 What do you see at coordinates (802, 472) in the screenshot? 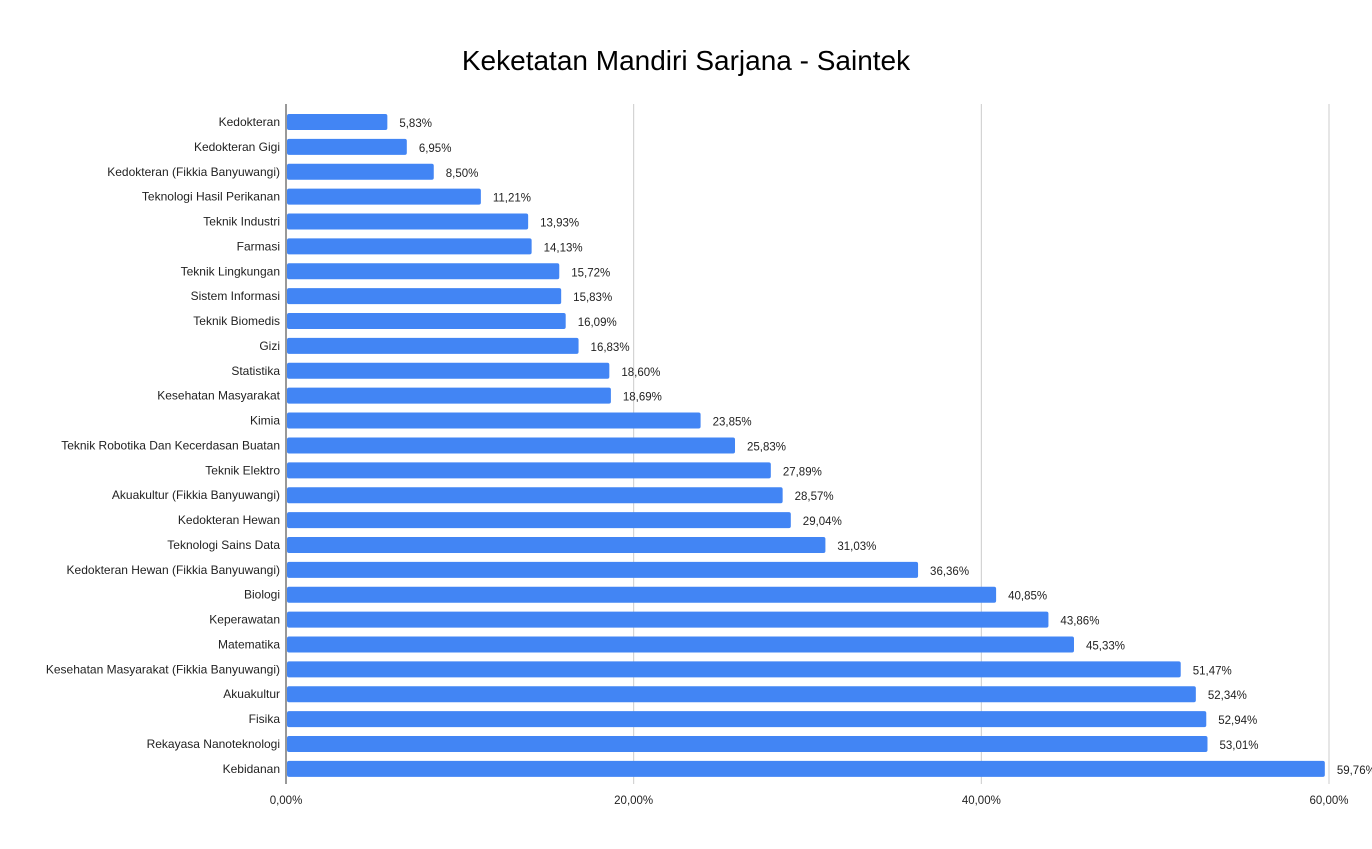
I see `data-label: 27,89%` at bounding box center [802, 472].